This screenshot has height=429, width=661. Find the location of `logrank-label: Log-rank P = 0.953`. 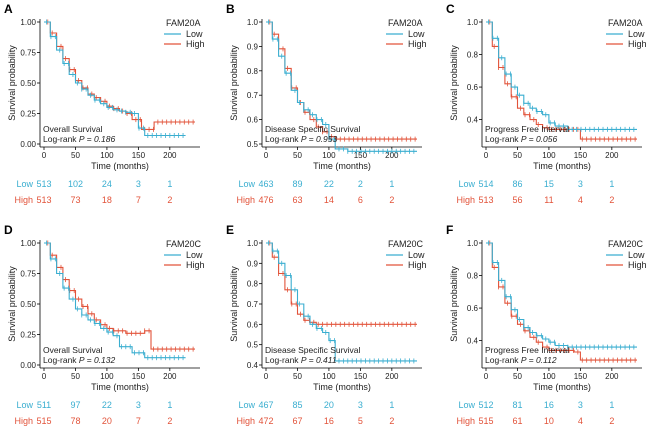

logrank-label: Log-rank P = 0.953 is located at coordinates (301, 139).